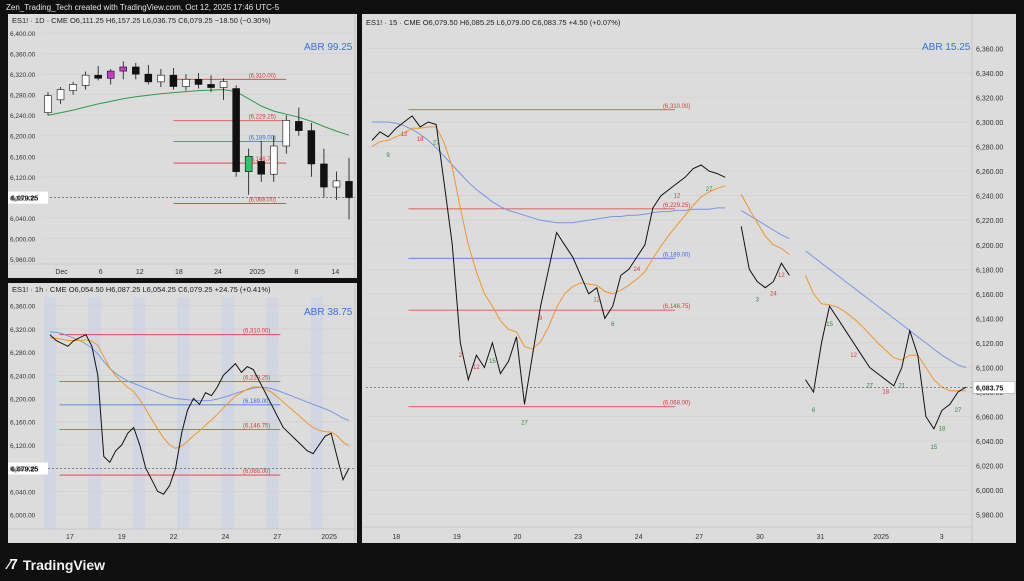 This screenshot has height=581, width=1024. What do you see at coordinates (23, 260) in the screenshot?
I see `y-tick-label: 5,960.00` at bounding box center [23, 260].